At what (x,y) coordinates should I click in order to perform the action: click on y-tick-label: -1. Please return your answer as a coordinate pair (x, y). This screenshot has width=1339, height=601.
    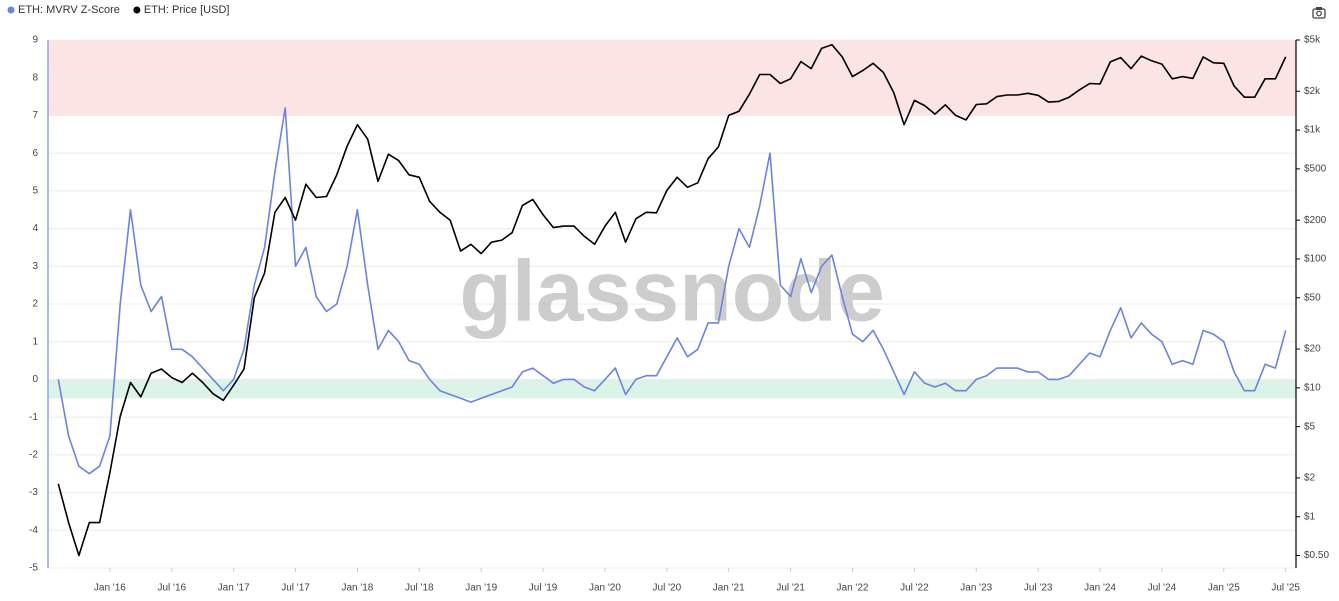
    Looking at the image, I should click on (33, 417).